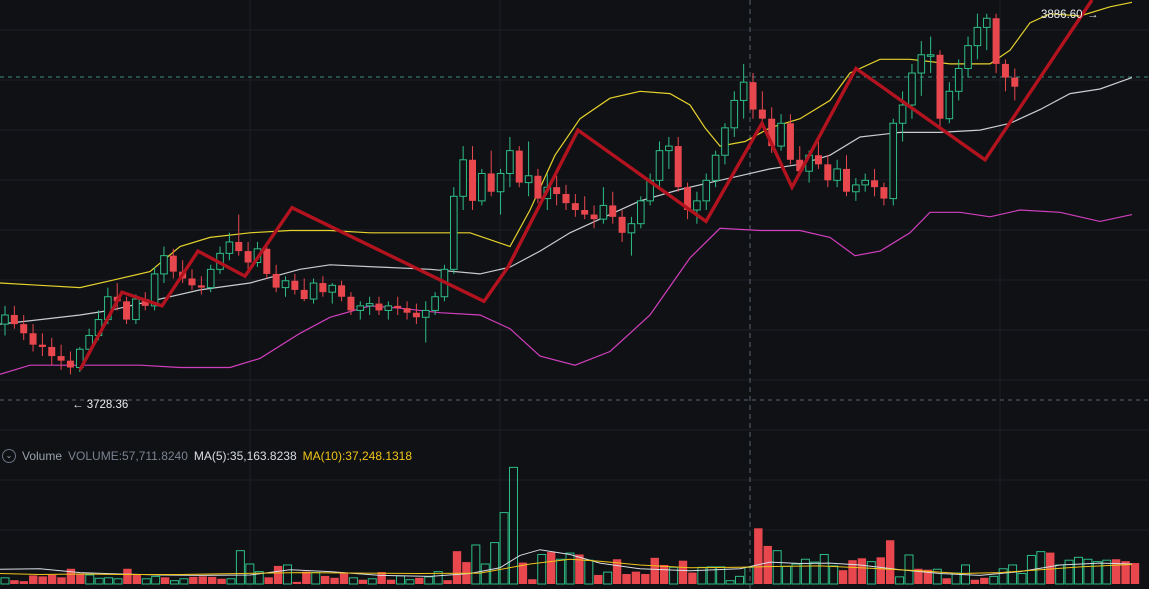 The height and width of the screenshot is (589, 1149). I want to click on volume-ma10-line, so click(566, 567).